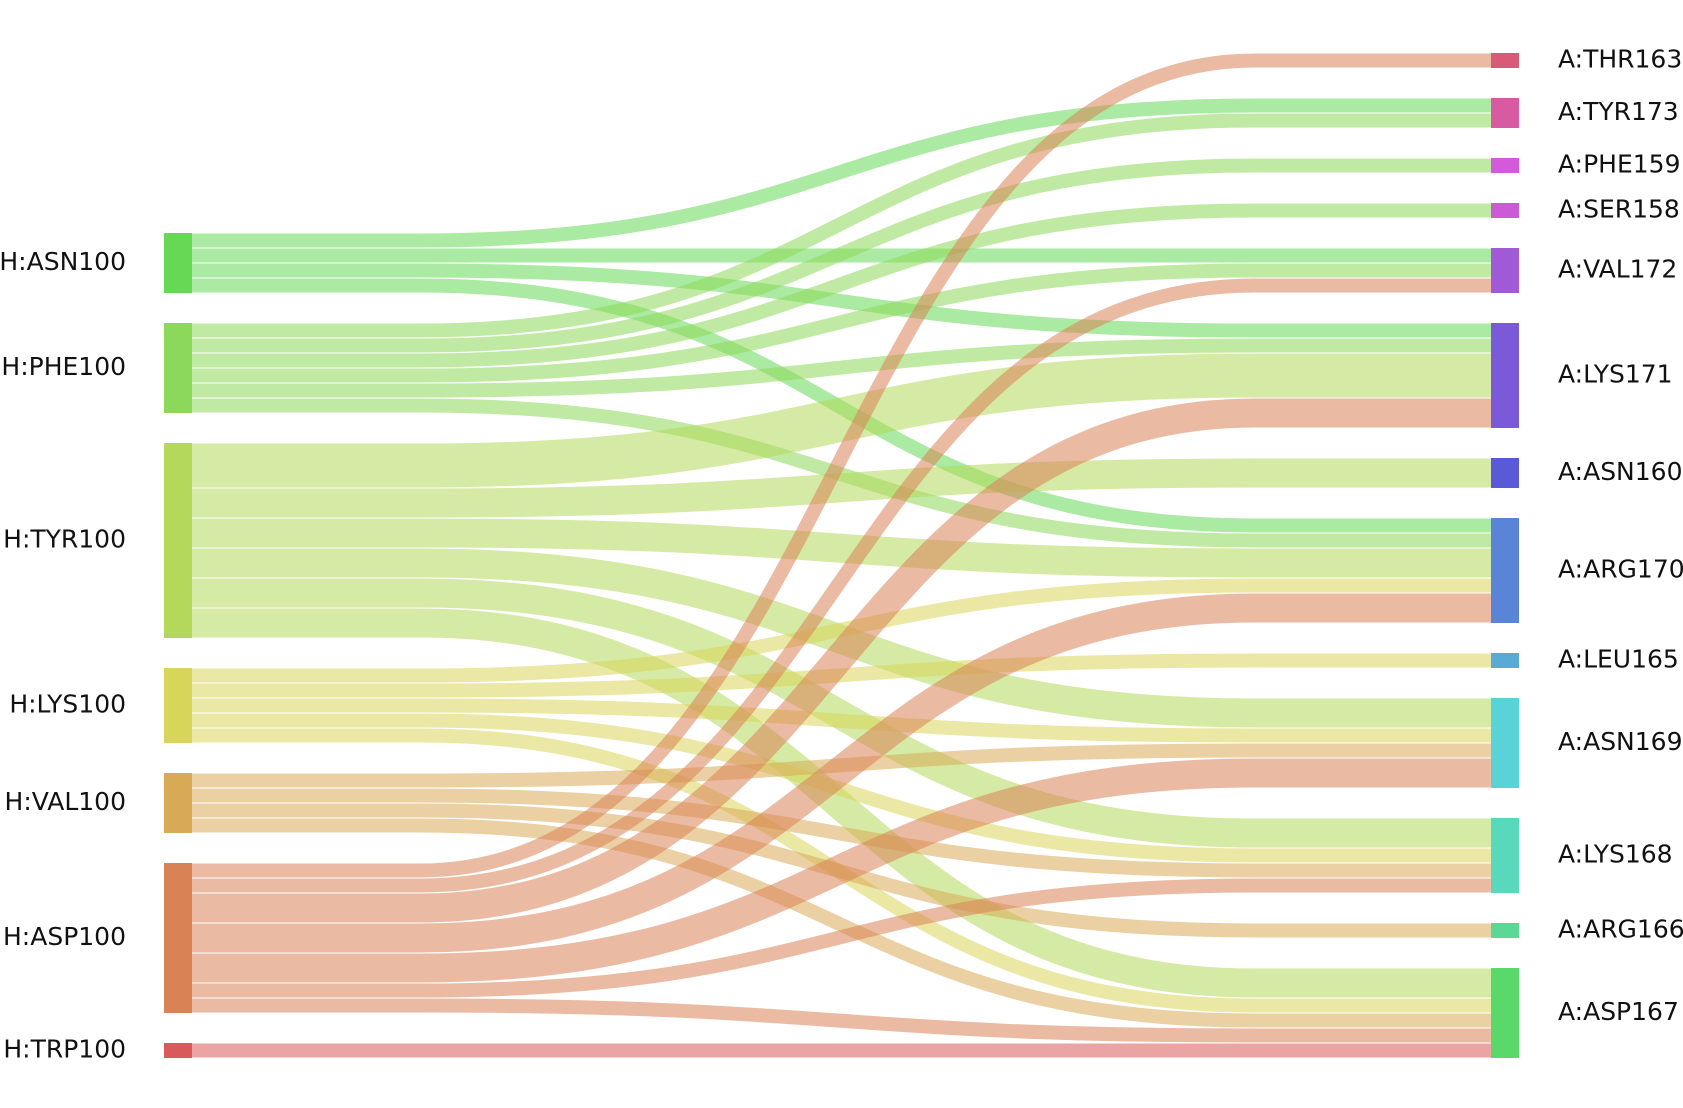 This screenshot has width=1683, height=1108. What do you see at coordinates (1620, 741) in the screenshot?
I see `node-label: A:ASN169` at bounding box center [1620, 741].